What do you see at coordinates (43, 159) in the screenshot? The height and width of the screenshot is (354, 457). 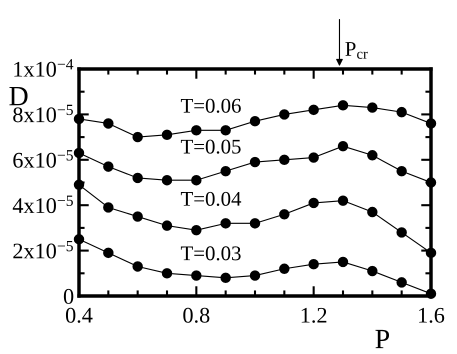 I see `y-tick-label: 6x10$^{−5}$` at bounding box center [43, 159].